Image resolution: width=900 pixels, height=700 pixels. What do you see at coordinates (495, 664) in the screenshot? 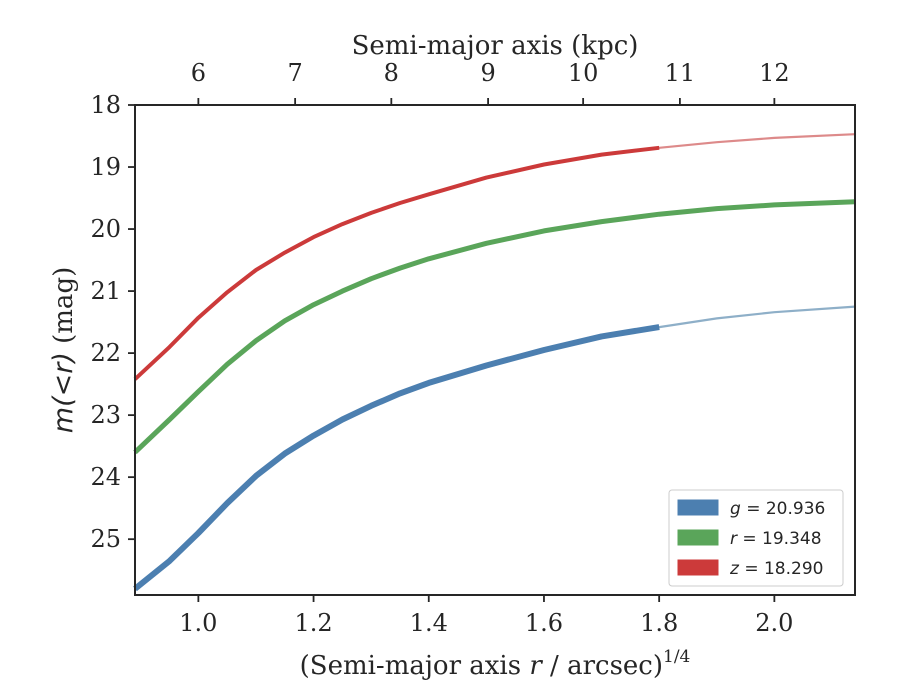
I see `x-axis-title: (Semi-major axis r / arcsec)1/4` at bounding box center [495, 664].